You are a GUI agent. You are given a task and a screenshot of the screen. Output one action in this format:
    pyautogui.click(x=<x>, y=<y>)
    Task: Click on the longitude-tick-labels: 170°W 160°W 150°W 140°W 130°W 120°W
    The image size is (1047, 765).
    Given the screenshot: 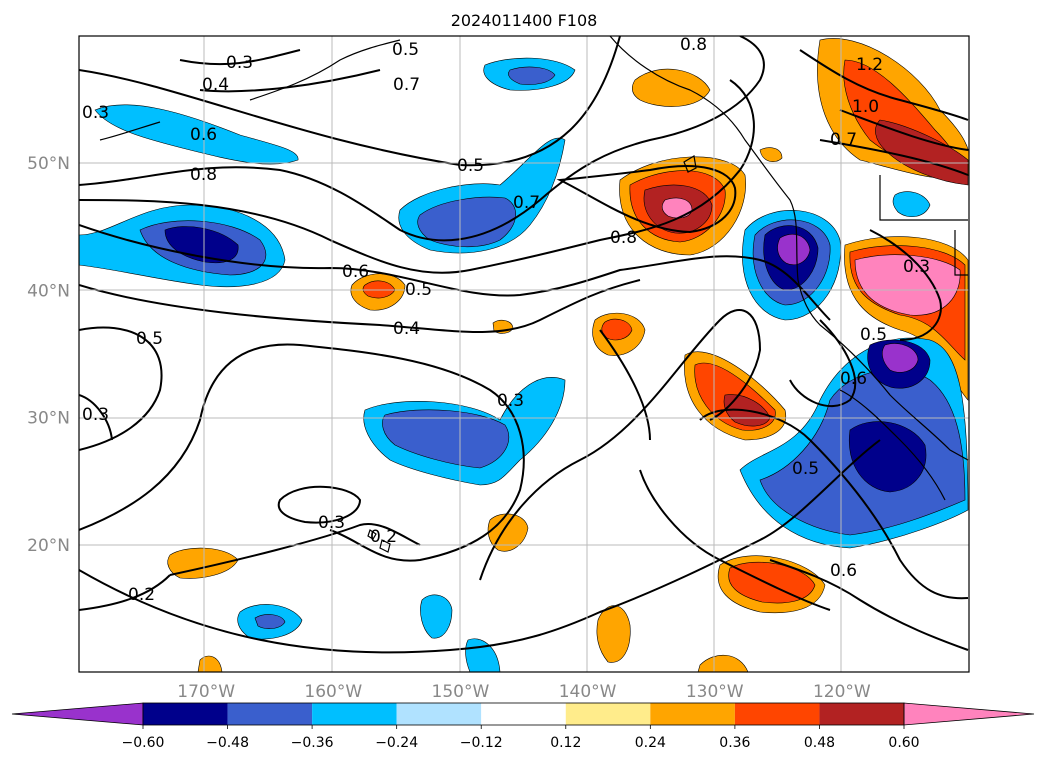 What is the action you would take?
    pyautogui.click(x=524, y=692)
    